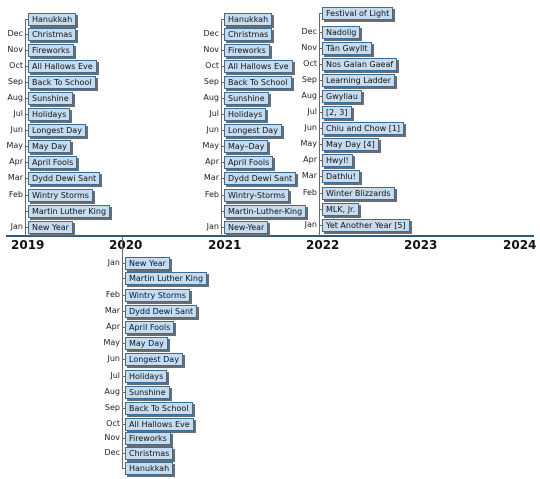 This screenshot has width=540, height=479. Describe the element at coordinates (49, 146) in the screenshot. I see `event-box: May Day` at that location.